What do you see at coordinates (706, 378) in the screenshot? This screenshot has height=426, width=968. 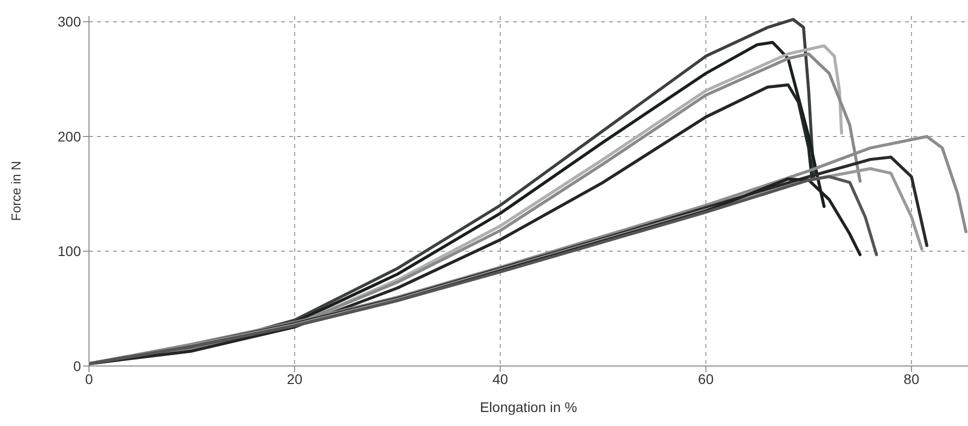 I see `x-tick-label: 60` at bounding box center [706, 378].